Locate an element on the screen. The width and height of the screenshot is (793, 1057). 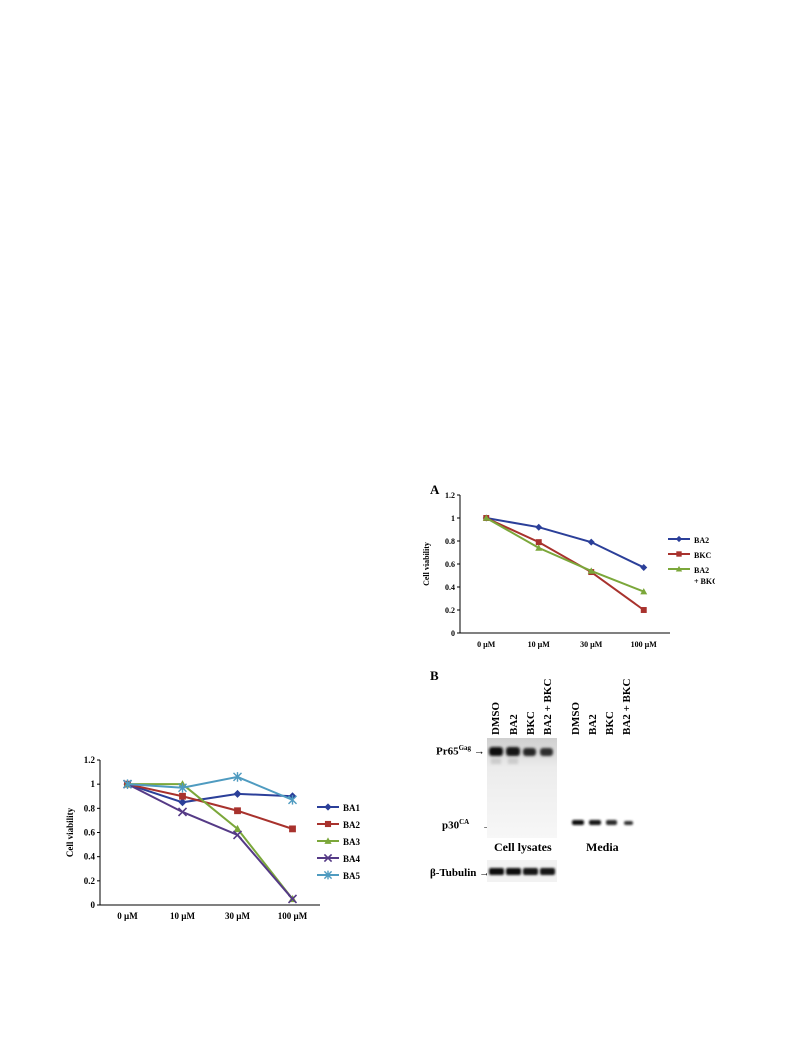
legend-label: BA5 is located at coordinates (352, 876).